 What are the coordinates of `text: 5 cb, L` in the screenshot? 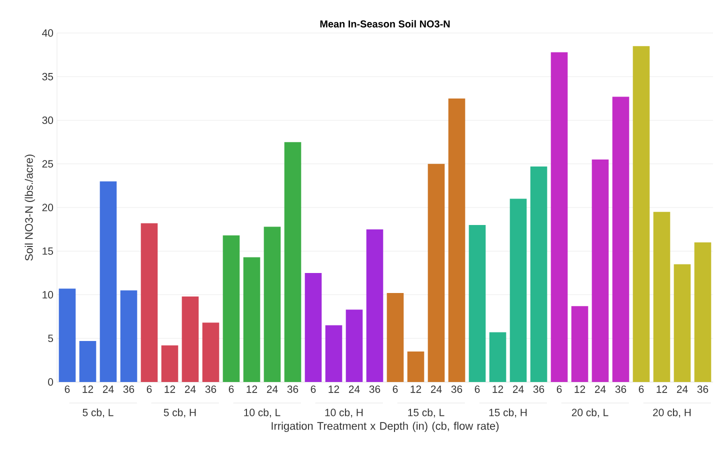 It's located at (98, 413).